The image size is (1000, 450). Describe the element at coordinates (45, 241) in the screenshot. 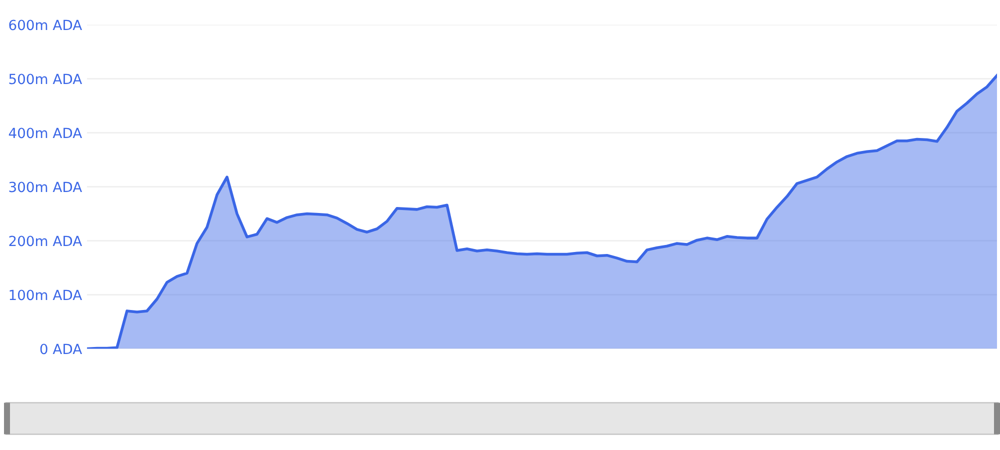

I see `y-tick-label: 200m ADA` at that location.